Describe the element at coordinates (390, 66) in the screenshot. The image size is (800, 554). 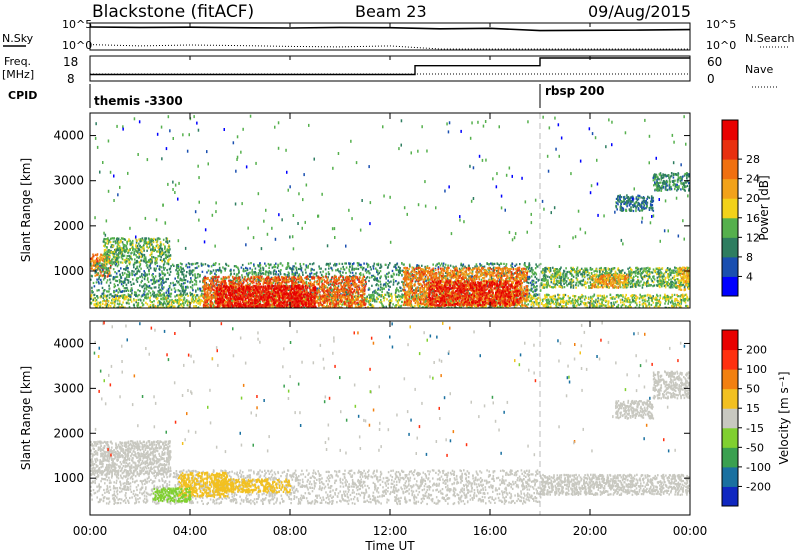
I see `freq-series` at that location.